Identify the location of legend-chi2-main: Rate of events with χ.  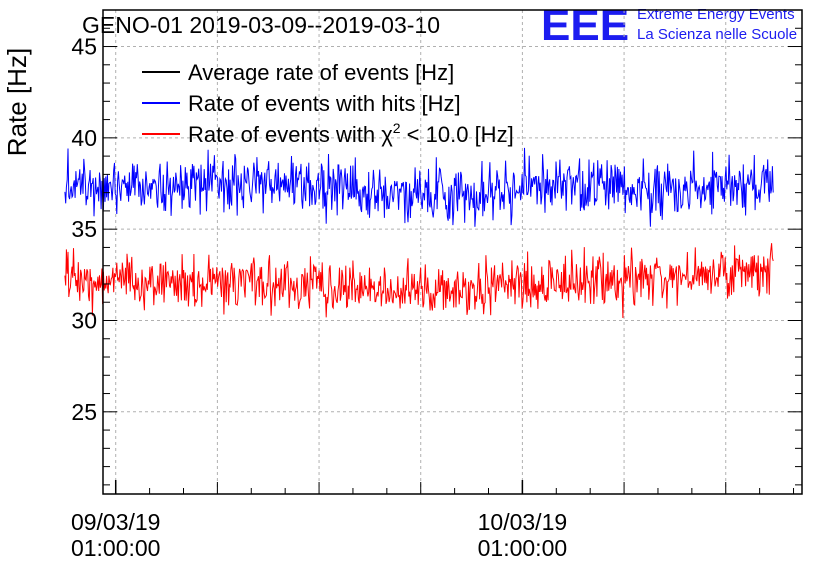
(290, 134).